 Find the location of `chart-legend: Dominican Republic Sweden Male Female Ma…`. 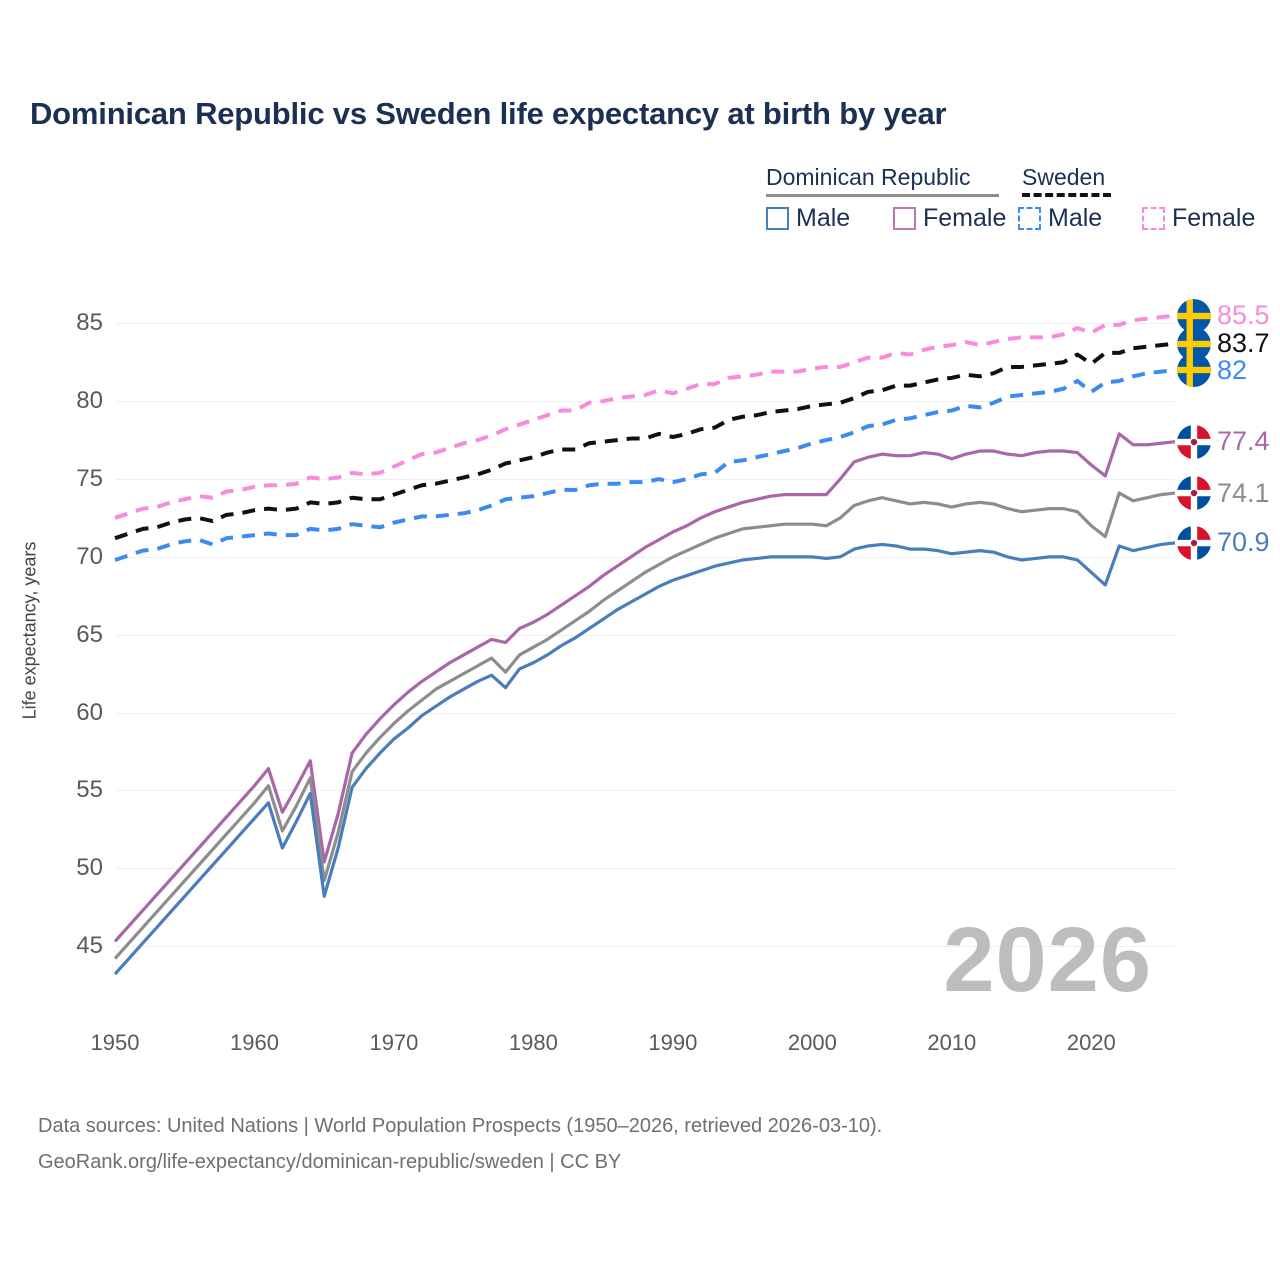

chart-legend: Dominican Republic Sweden Male Female Ma… is located at coordinates (1010, 200).